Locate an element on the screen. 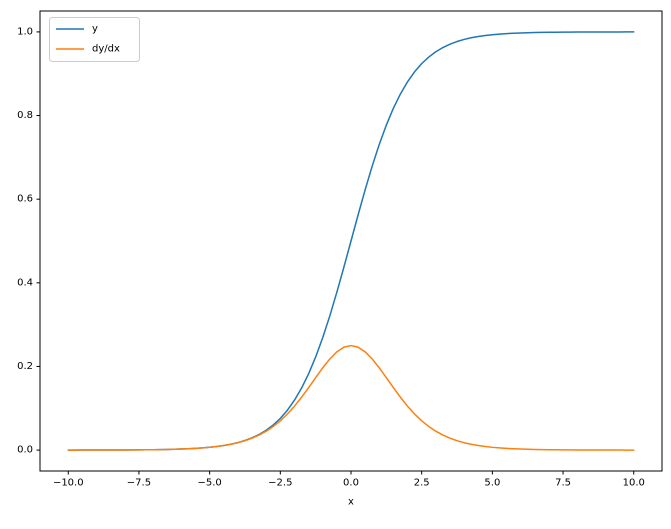 This screenshot has height=529, width=671. x-tick-label: 0.0 is located at coordinates (351, 482).